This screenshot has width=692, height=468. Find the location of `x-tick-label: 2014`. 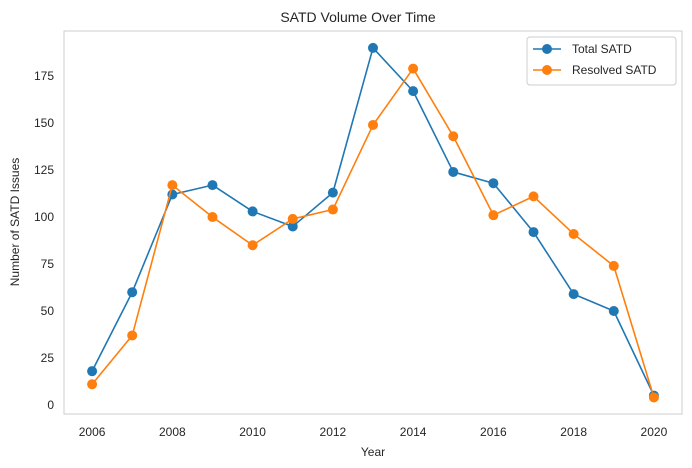

x-tick-label: 2014 is located at coordinates (413, 432).